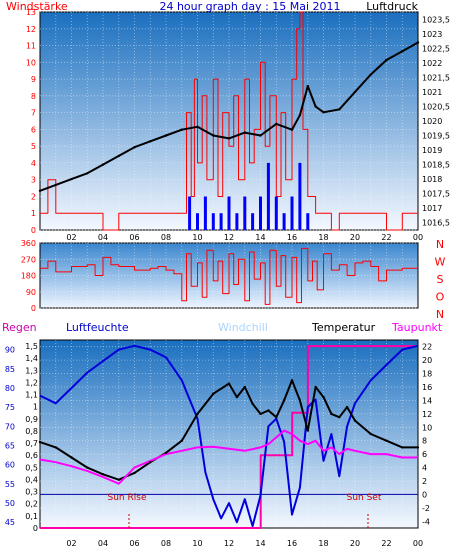  Describe the element at coordinates (31, 358) in the screenshot. I see `rain-tick: 1,4` at that location.